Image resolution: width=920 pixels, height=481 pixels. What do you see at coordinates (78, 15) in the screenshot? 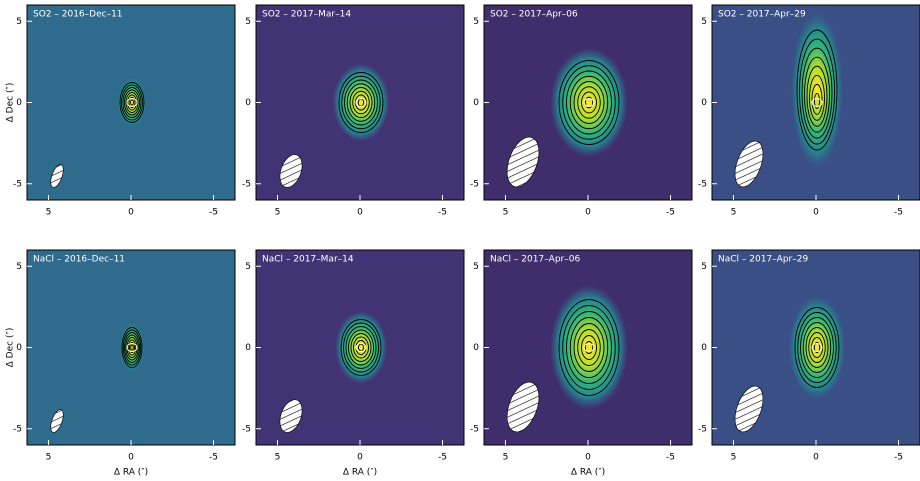
I see `panel-title: SO2 – 2016–Dec–11` at bounding box center [78, 15].